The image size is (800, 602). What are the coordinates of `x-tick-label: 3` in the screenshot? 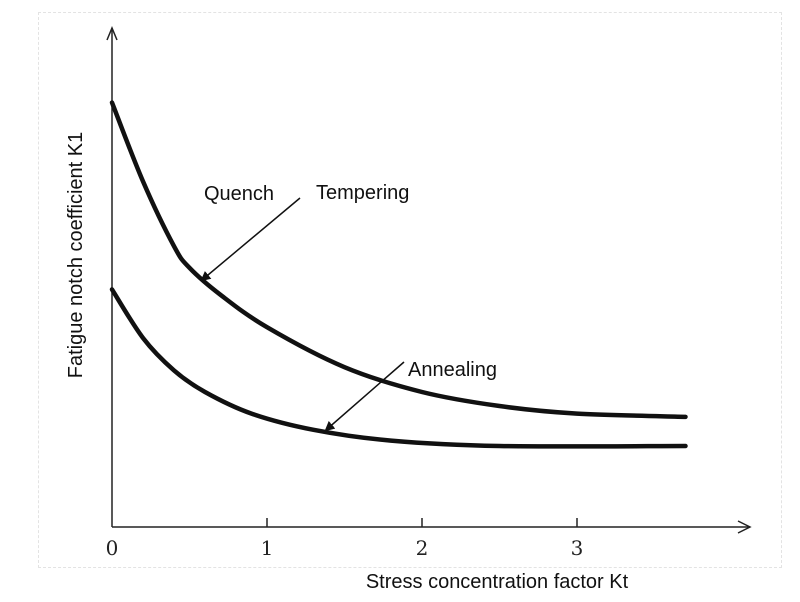 It's located at (577, 548).